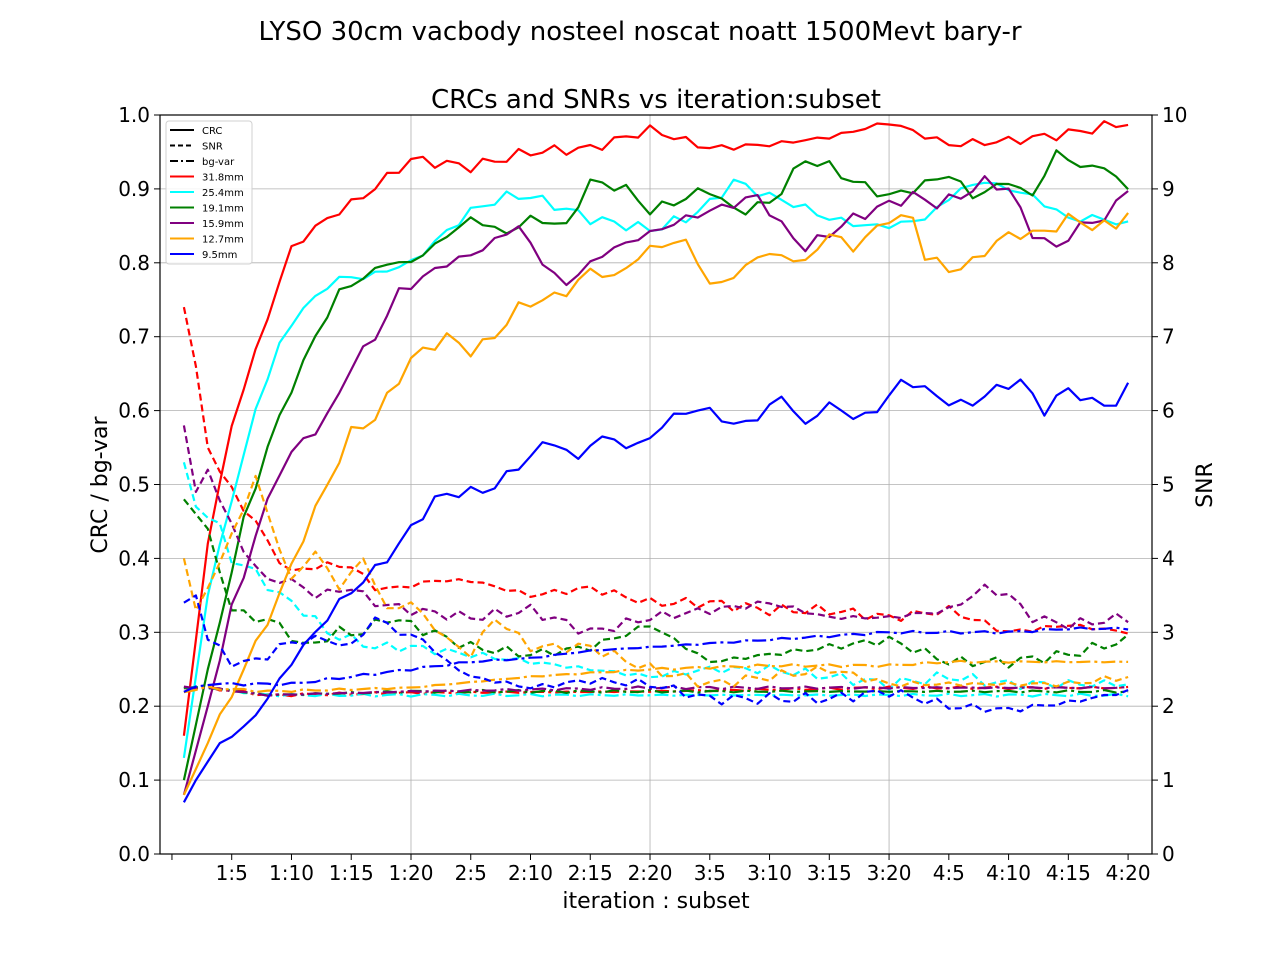 The height and width of the screenshot is (964, 1280). I want to click on legend-label: bg-var, so click(218, 162).